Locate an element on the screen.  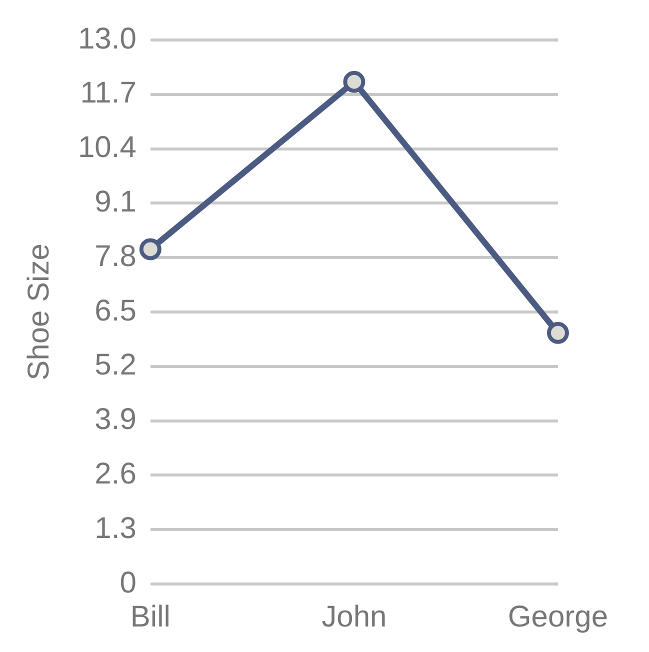
x-tick-label: Bill is located at coordinates (150, 617).